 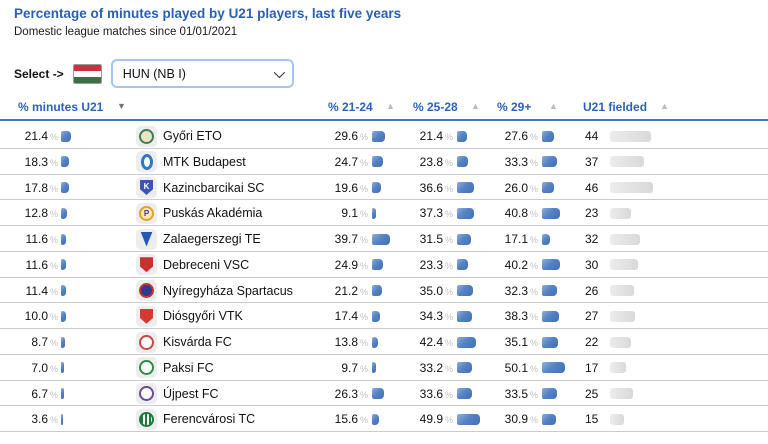 I want to click on ujpest-crest-icon, so click(x=146, y=393).